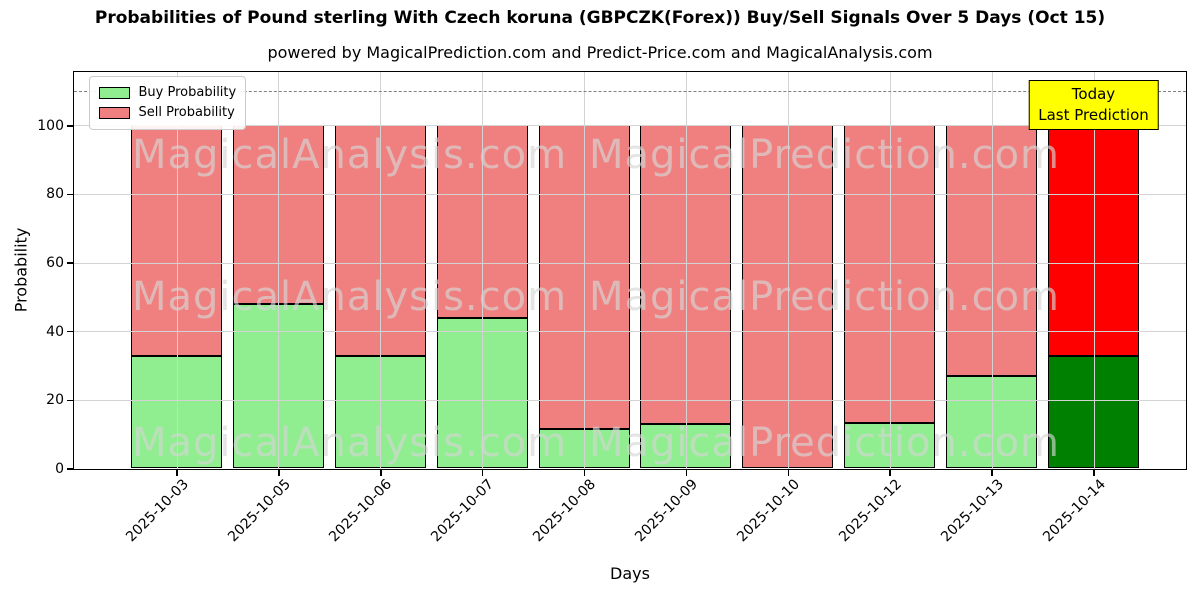 The width and height of the screenshot is (1200, 600). What do you see at coordinates (1074, 511) in the screenshot?
I see `x-tick-label-2025-10-14: 2025-10-14` at bounding box center [1074, 511].